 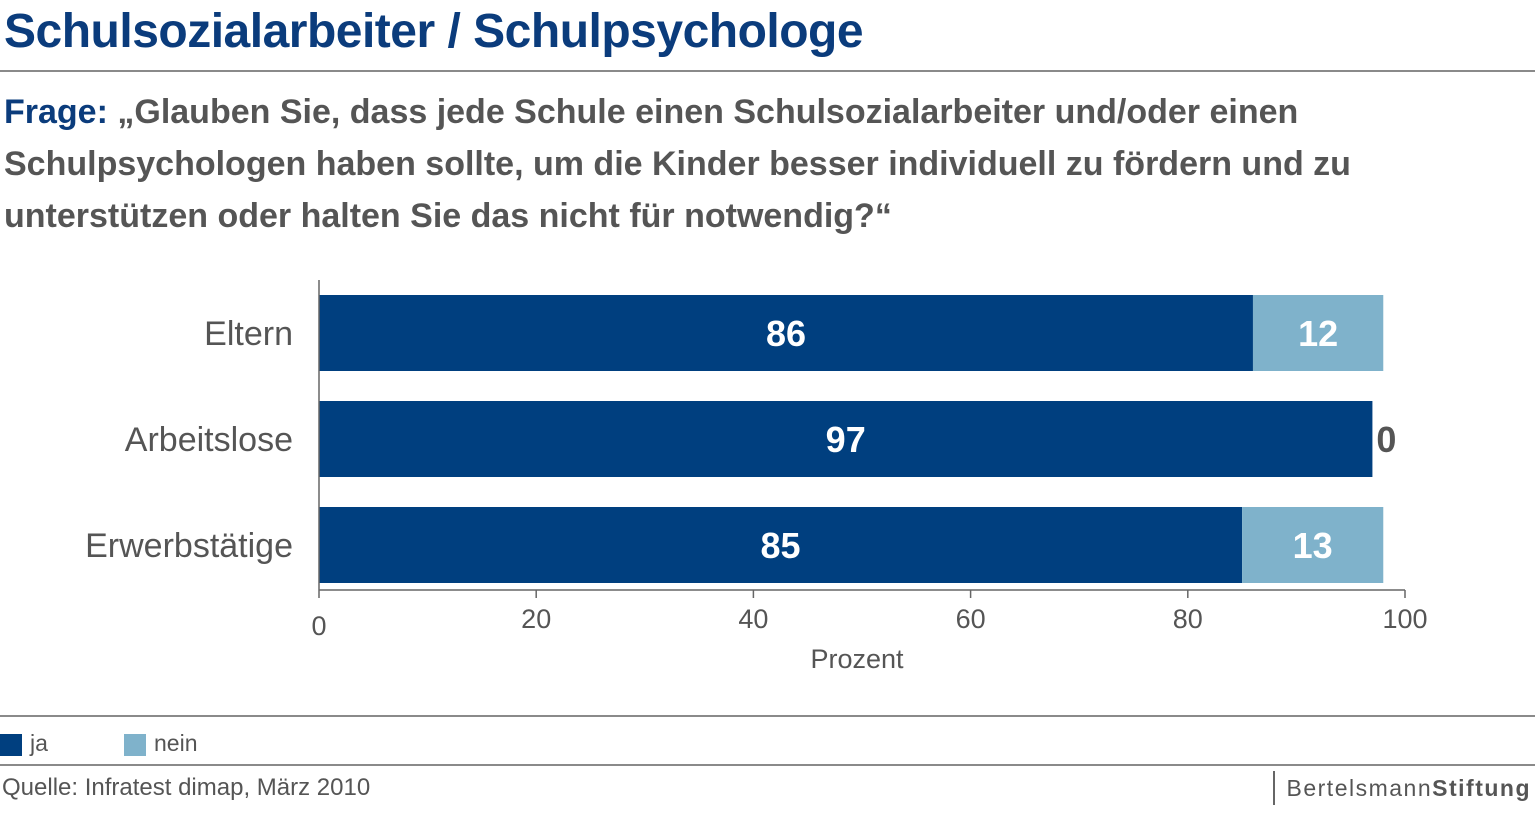 I want to click on value-label-nein-eltern: 12, so click(x=1318, y=333).